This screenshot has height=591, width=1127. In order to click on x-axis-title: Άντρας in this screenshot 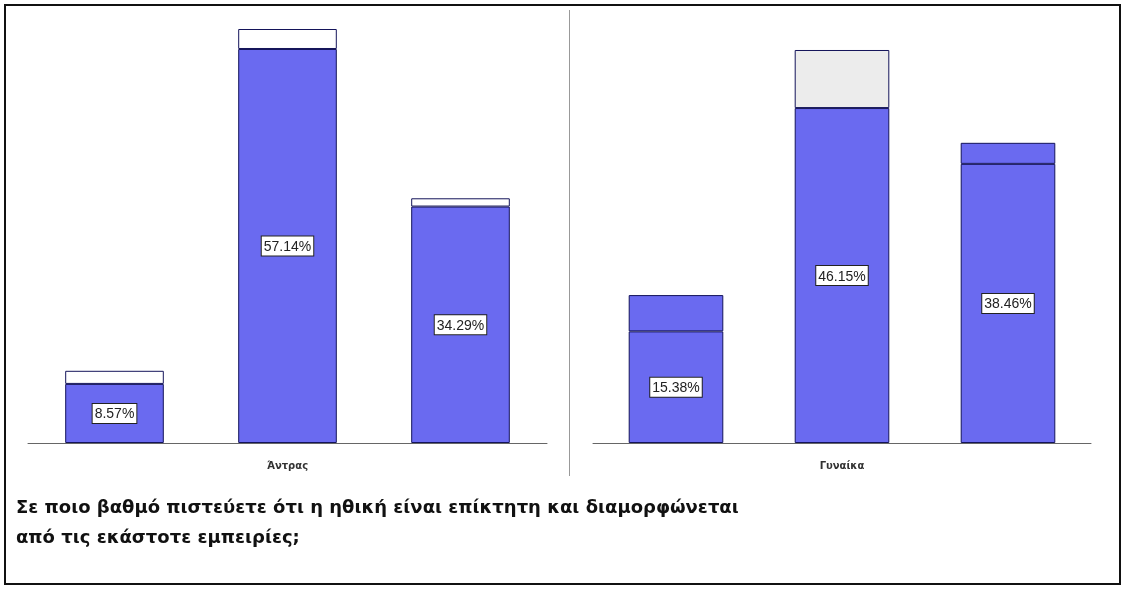, I will do `click(287, 465)`.